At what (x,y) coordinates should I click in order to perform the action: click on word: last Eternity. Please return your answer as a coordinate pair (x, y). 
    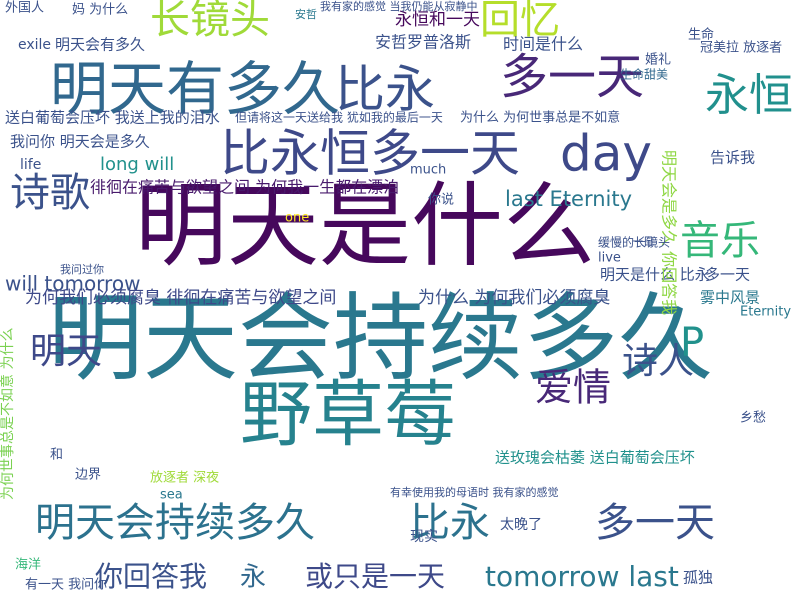
    Looking at the image, I should click on (568, 199).